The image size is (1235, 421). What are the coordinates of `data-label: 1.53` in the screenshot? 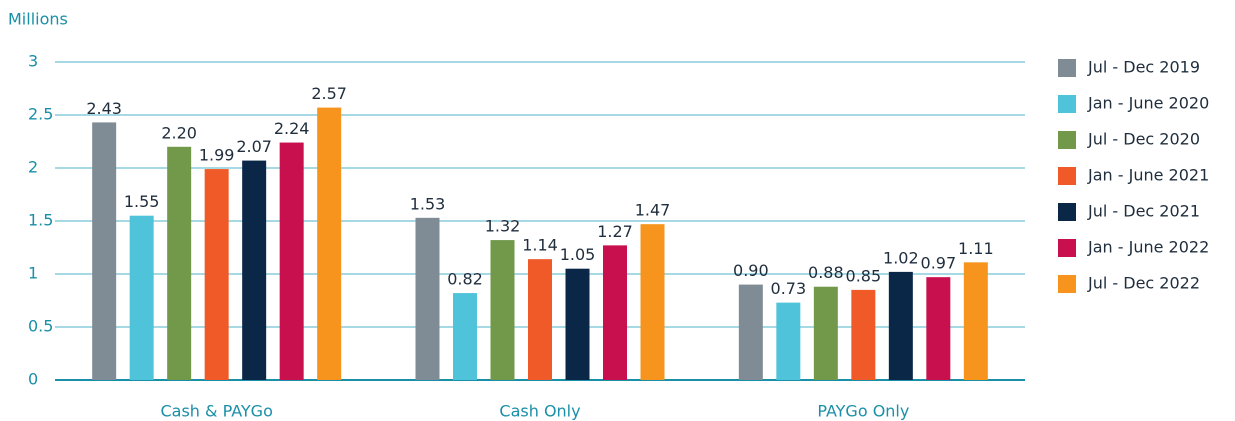 It's located at (428, 203).